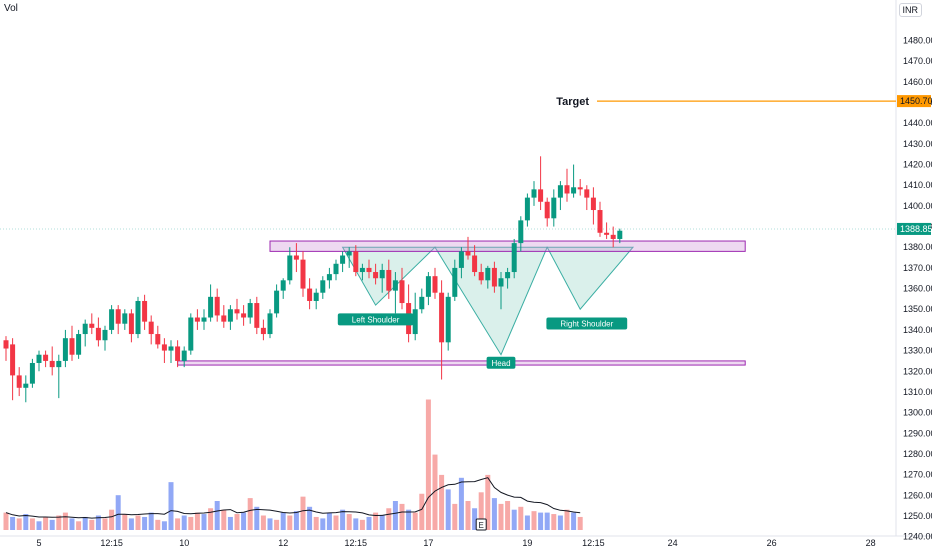 The image size is (932, 550). Describe the element at coordinates (914, 101) in the screenshot. I see `target-price-tag` at that location.